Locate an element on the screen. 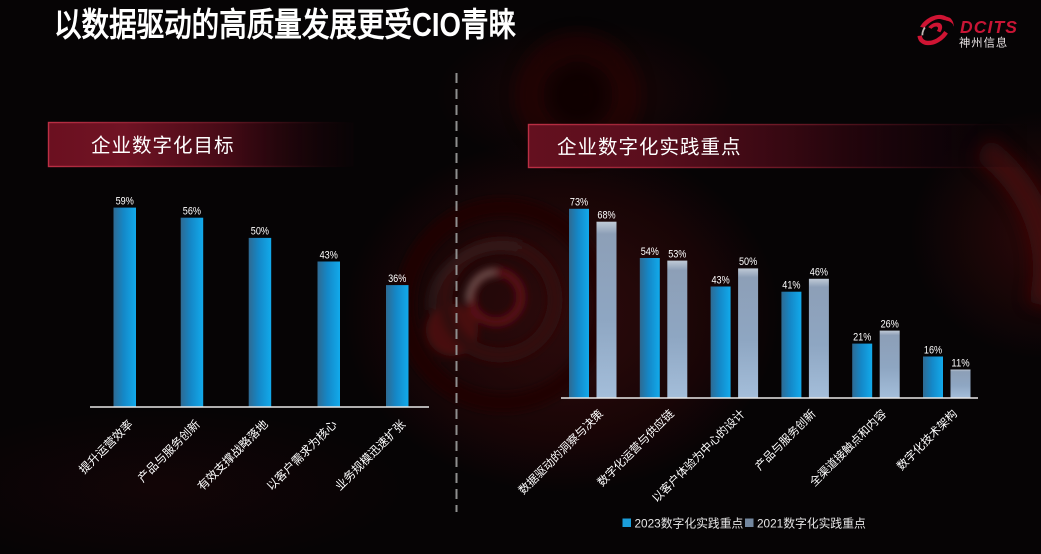 This screenshot has height=554, width=1041. svg-text: 54% is located at coordinates (650, 252).